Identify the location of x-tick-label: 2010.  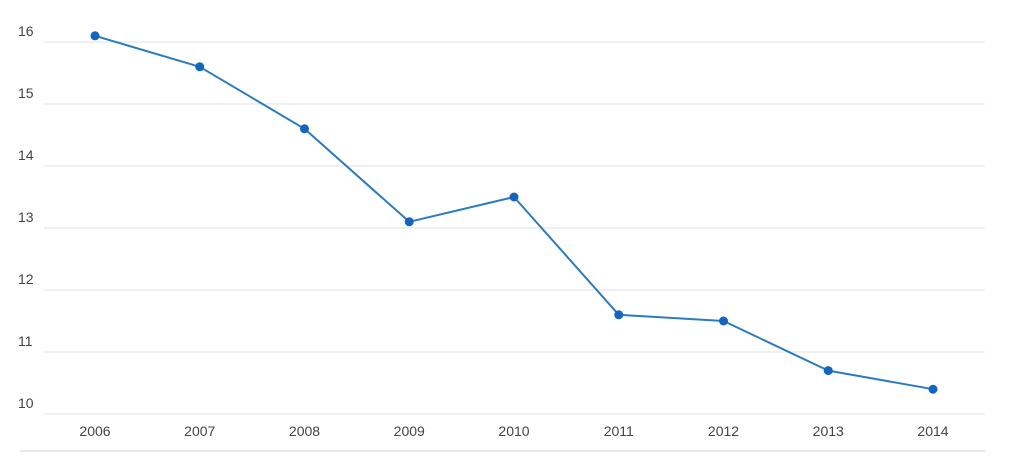
(513, 431).